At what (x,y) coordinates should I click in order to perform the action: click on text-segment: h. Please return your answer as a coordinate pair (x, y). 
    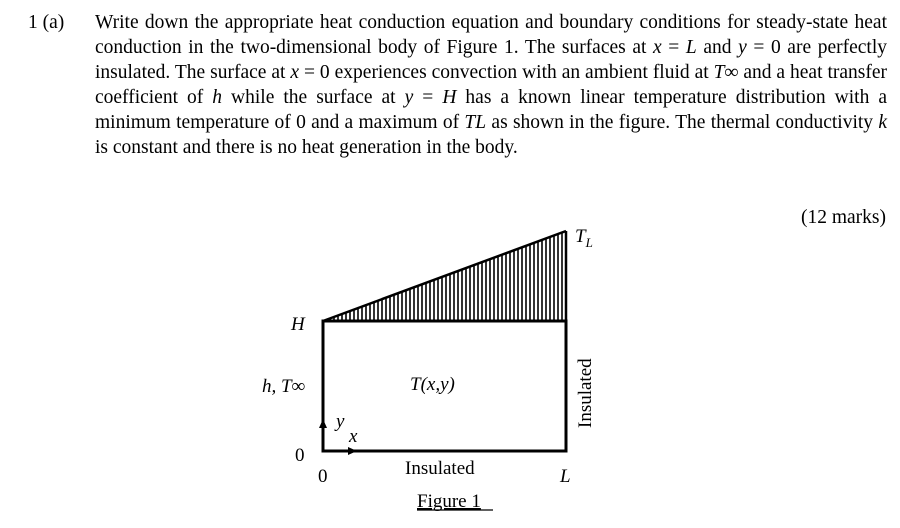
    Looking at the image, I should click on (217, 97).